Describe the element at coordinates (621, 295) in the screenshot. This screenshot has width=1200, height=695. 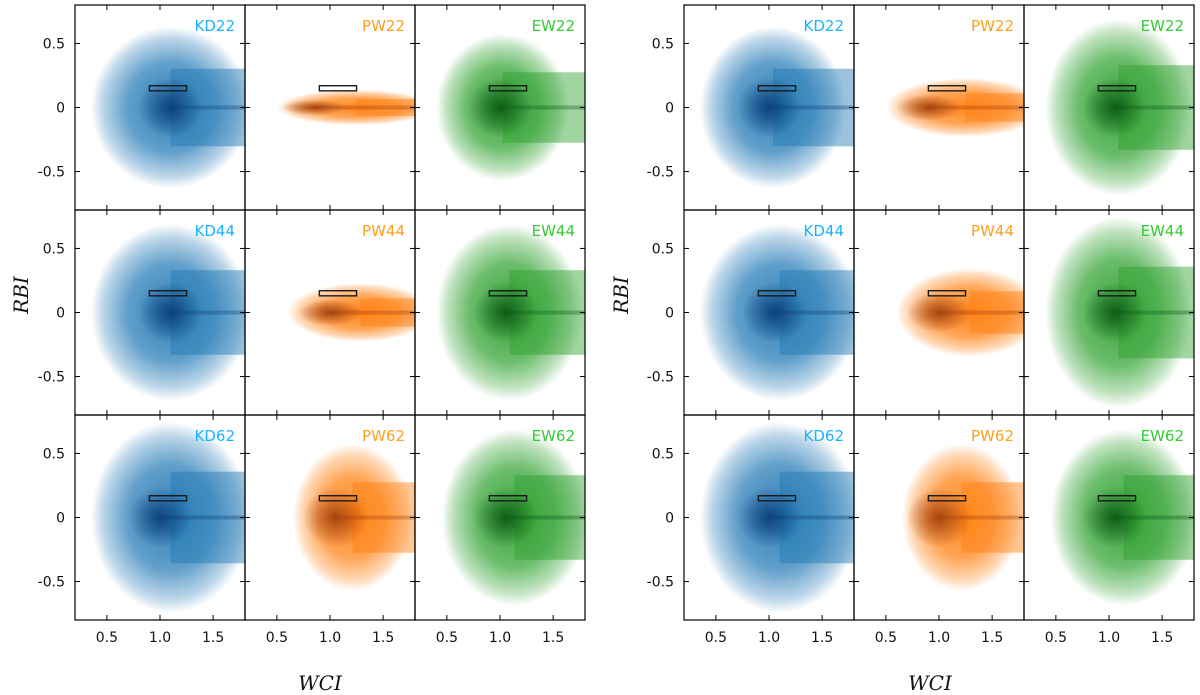
I see `ylabel-right: RBI` at that location.